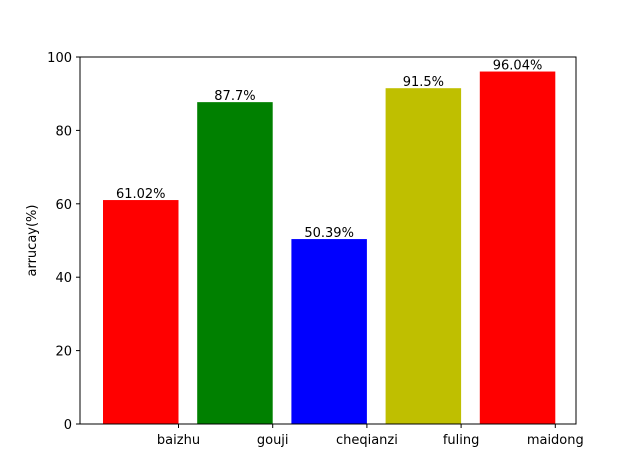 The height and width of the screenshot is (476, 640). Describe the element at coordinates (63, 131) in the screenshot. I see `y-tick-label-80: 80` at that location.